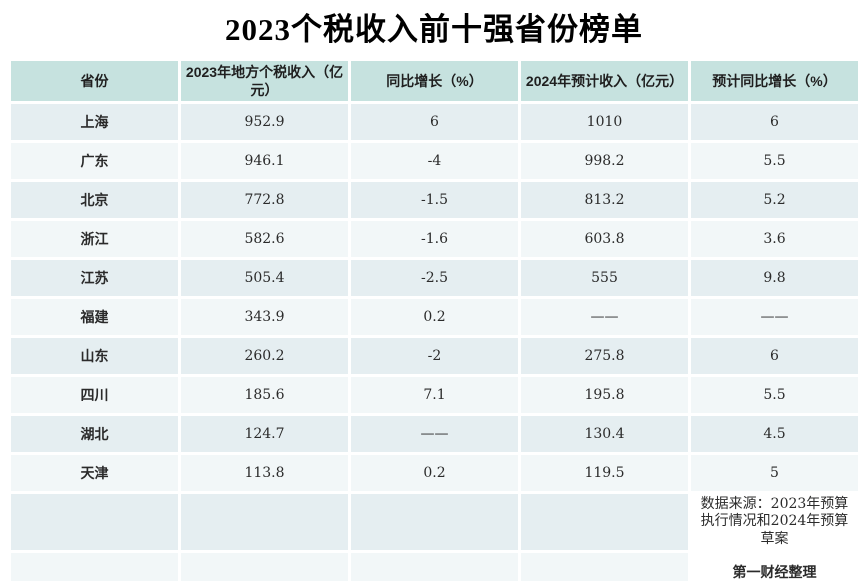 The width and height of the screenshot is (868, 581). I want to click on cell-province: 四川, so click(94, 395).